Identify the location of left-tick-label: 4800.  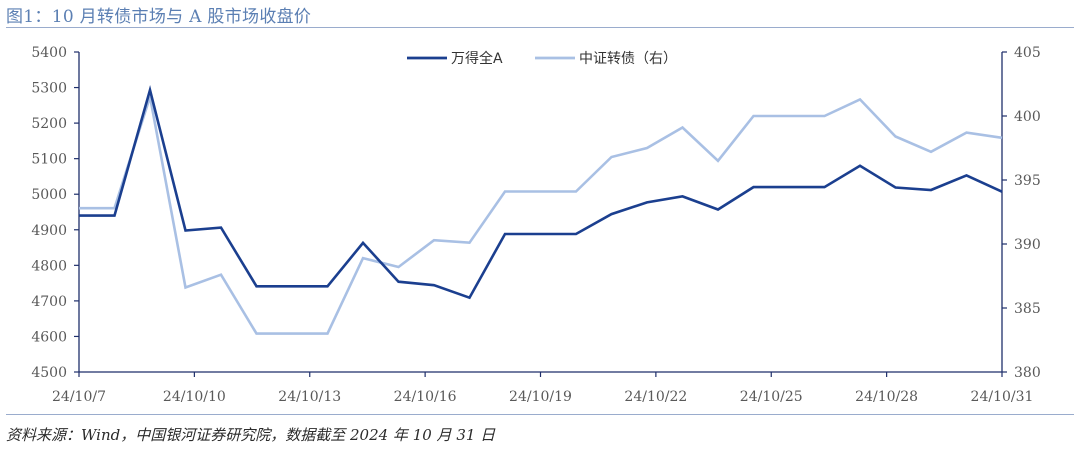
(49, 266).